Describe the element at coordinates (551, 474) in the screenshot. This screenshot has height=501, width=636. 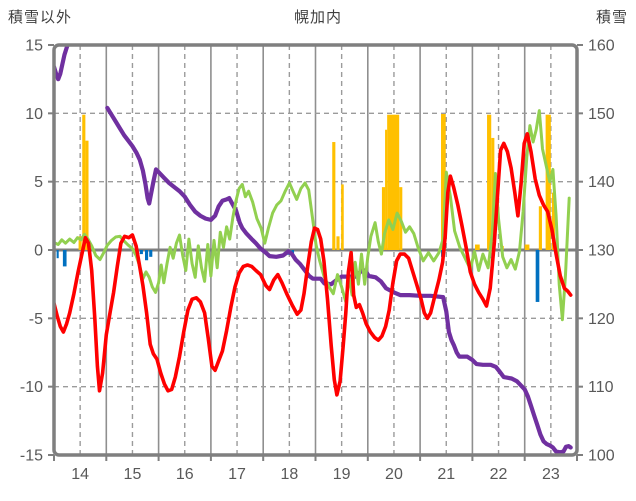
I see `svg-text: 23` at that location.